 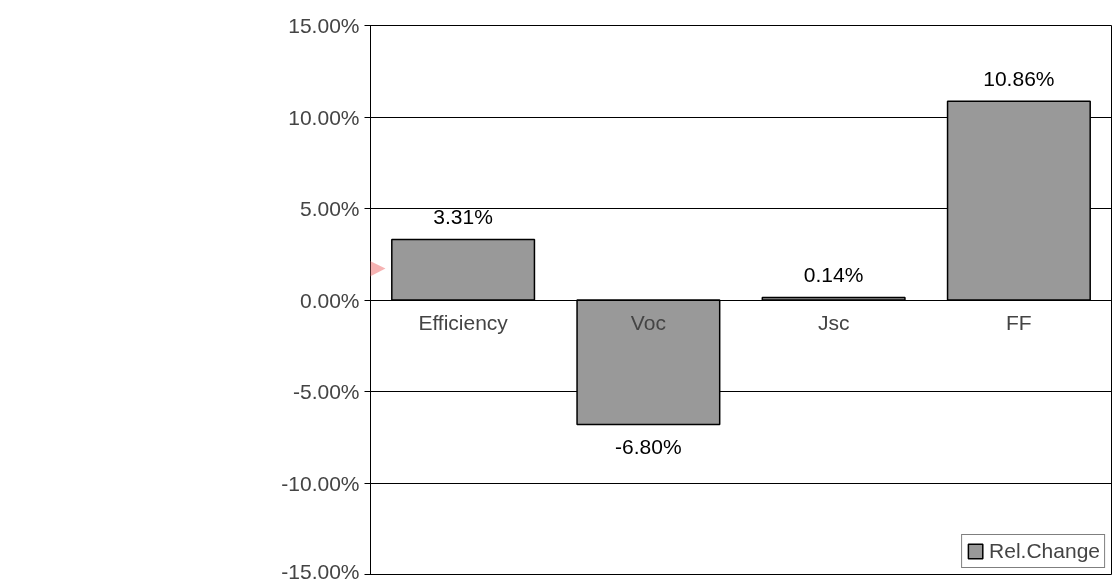 What do you see at coordinates (324, 117) in the screenshot?
I see `y-tick-label: 10.00%` at bounding box center [324, 117].